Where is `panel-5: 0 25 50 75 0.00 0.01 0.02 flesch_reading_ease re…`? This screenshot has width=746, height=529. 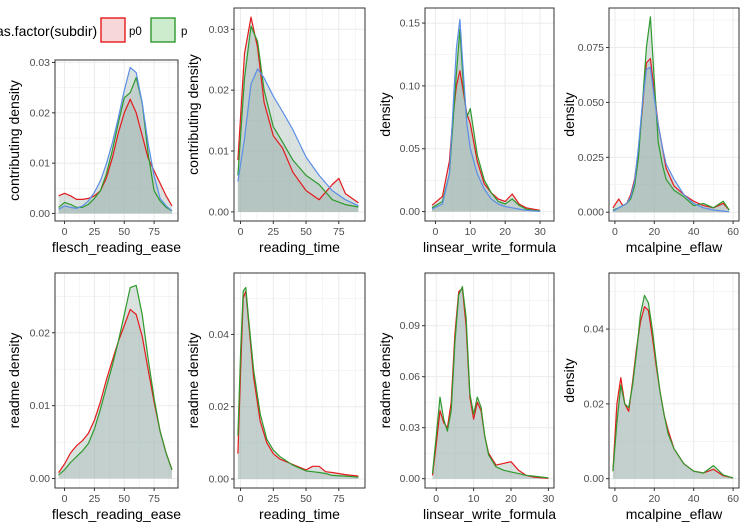 panel-5: 0 25 50 75 0.00 0.01 0.02 flesch_reading_ease re… is located at coordinates (93, 397).